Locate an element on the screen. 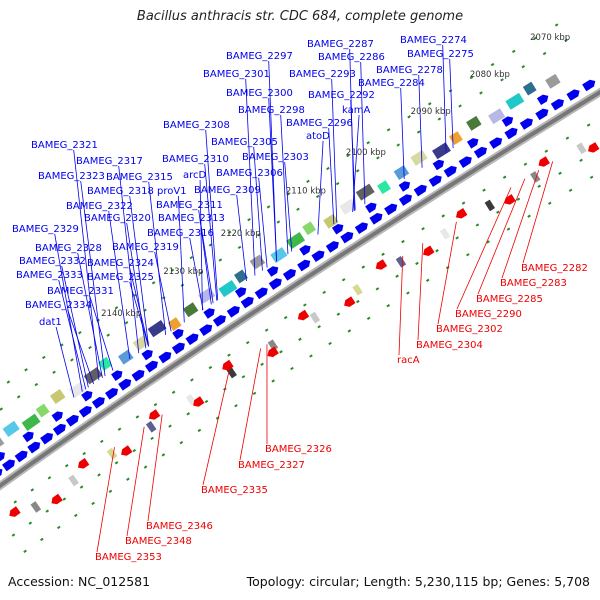 Image resolution: width=600 pixels, height=600 pixels. reverse-gene-label: BAMEG_2327 is located at coordinates (271, 465).